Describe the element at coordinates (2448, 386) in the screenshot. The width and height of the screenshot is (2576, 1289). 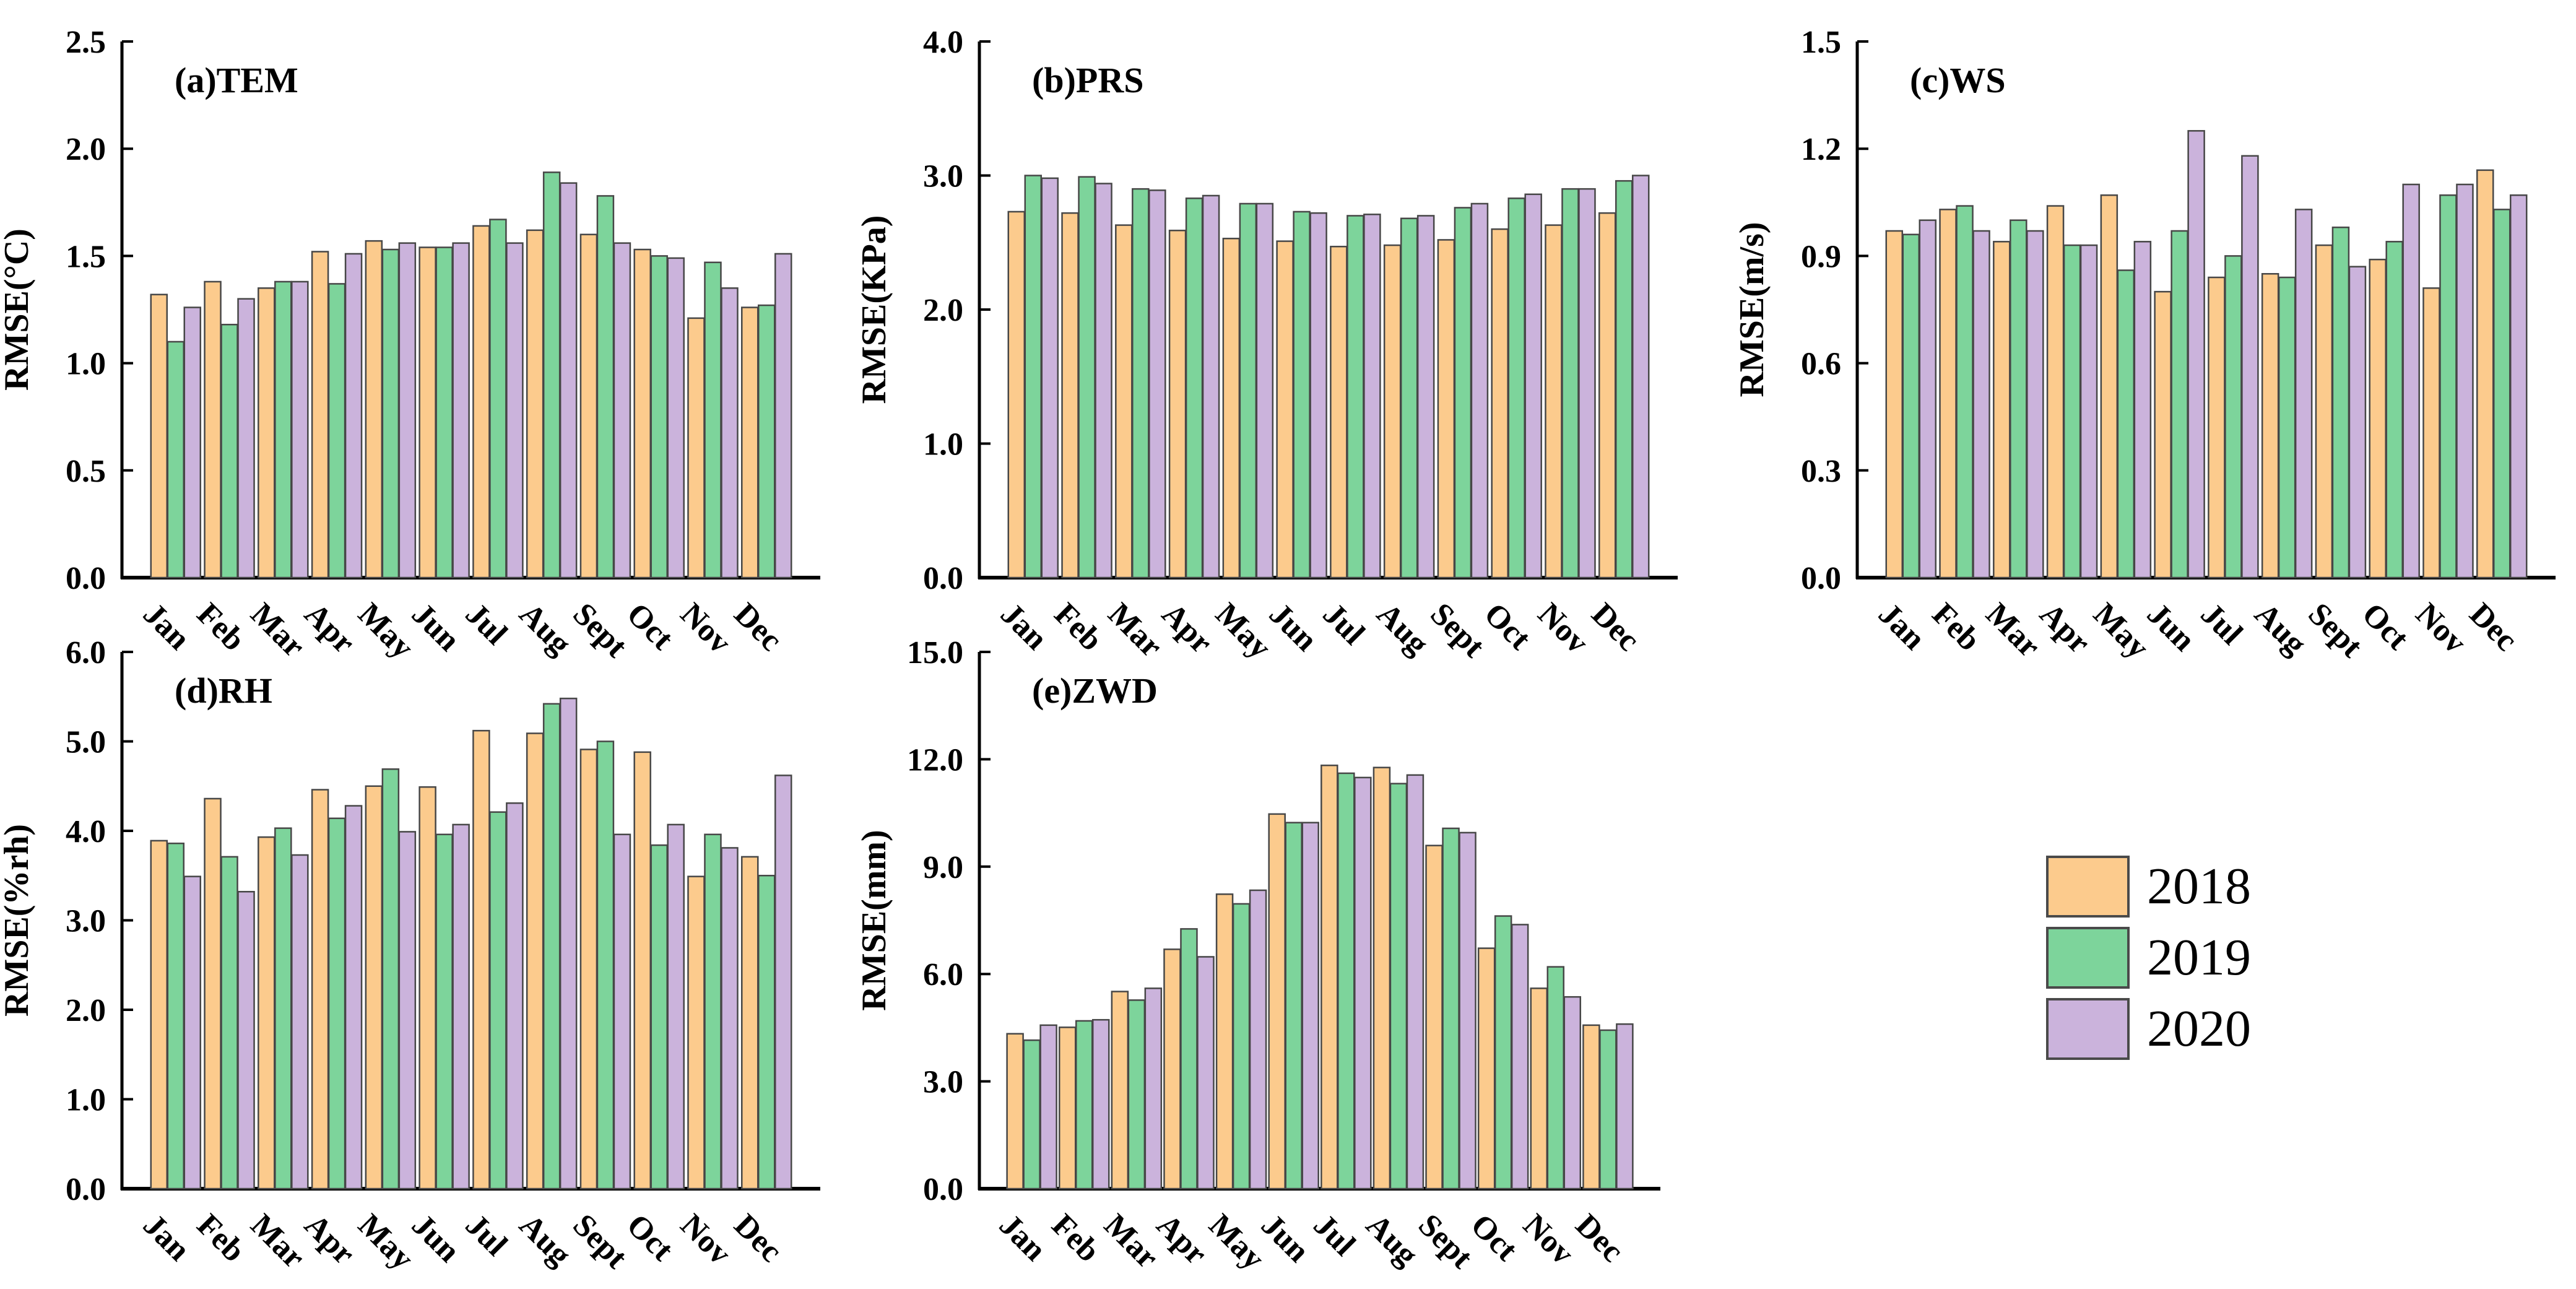
I see `bar-2019-Nov` at that location.